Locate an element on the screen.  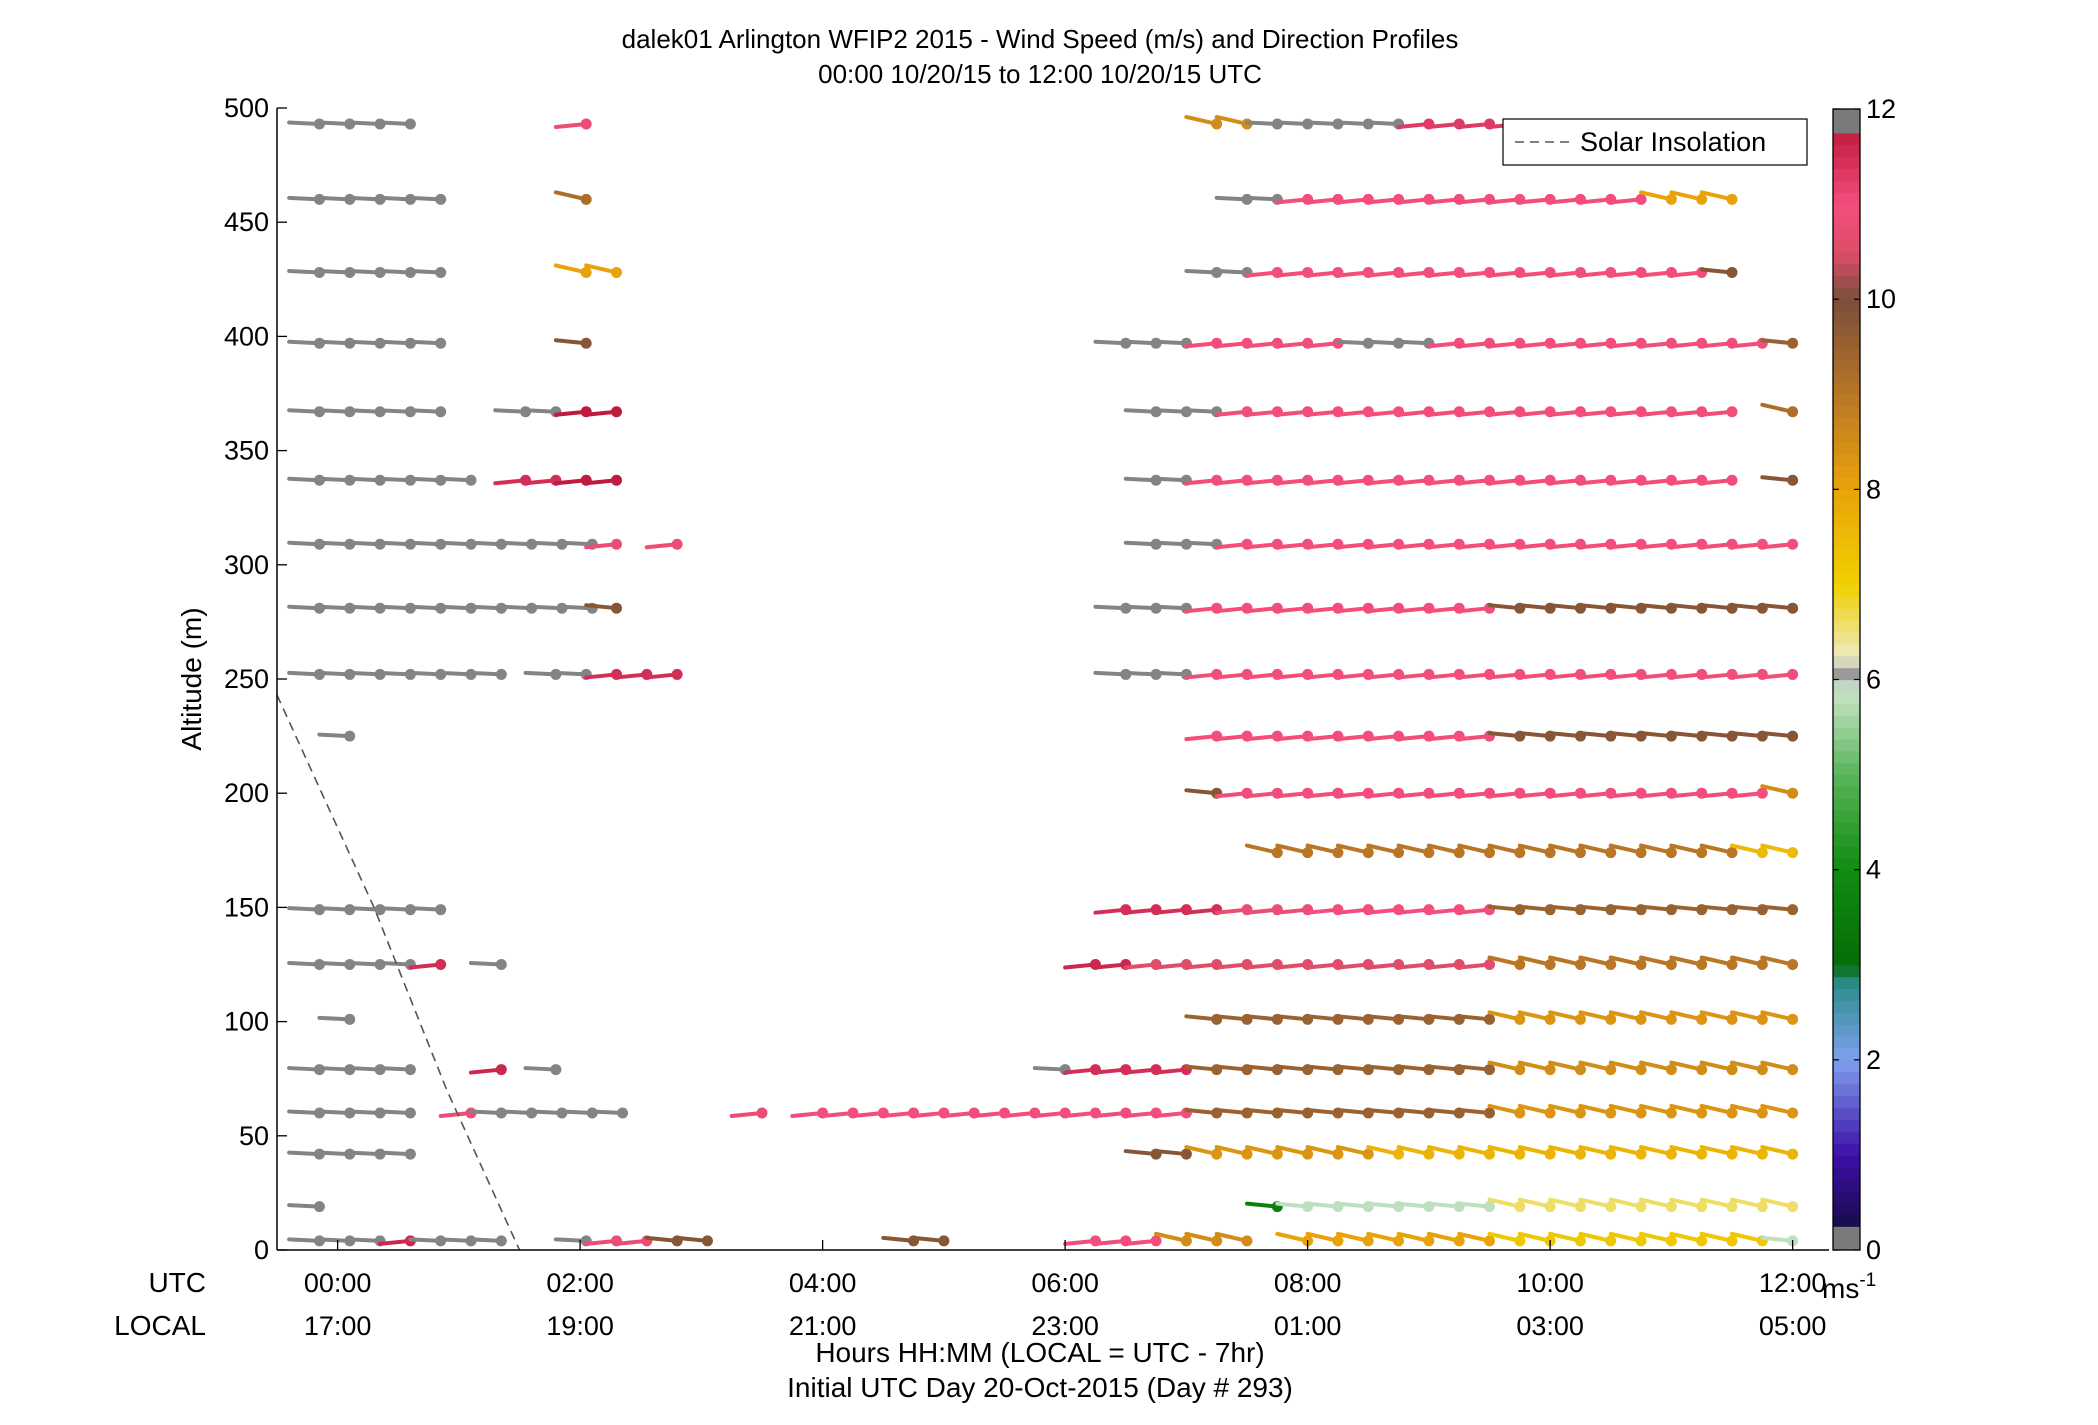
x-row-label-utc: UTC is located at coordinates (177, 1282).